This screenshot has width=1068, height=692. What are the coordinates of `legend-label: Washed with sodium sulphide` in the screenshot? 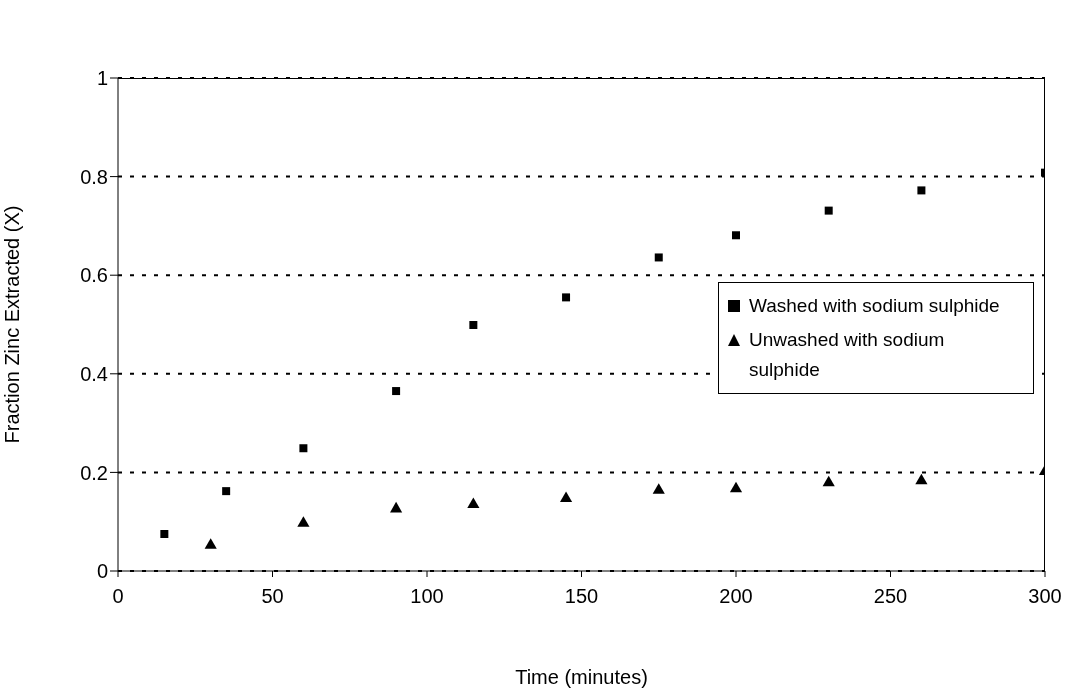 It's located at (875, 306).